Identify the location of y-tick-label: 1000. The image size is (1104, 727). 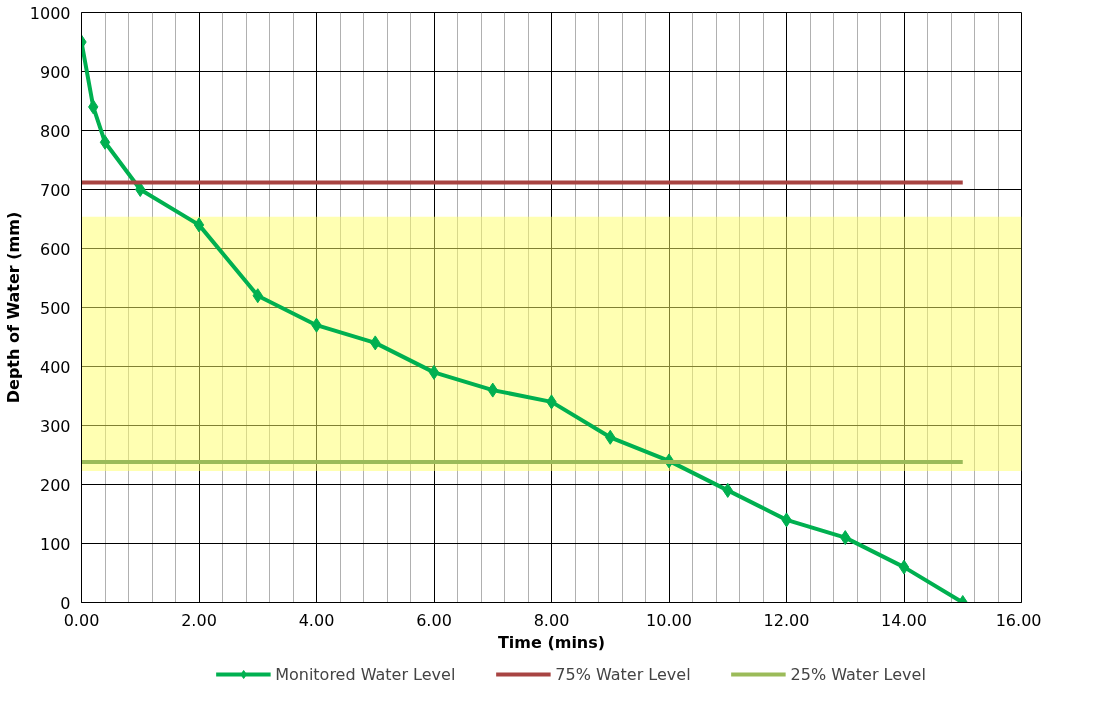
(50, 13).